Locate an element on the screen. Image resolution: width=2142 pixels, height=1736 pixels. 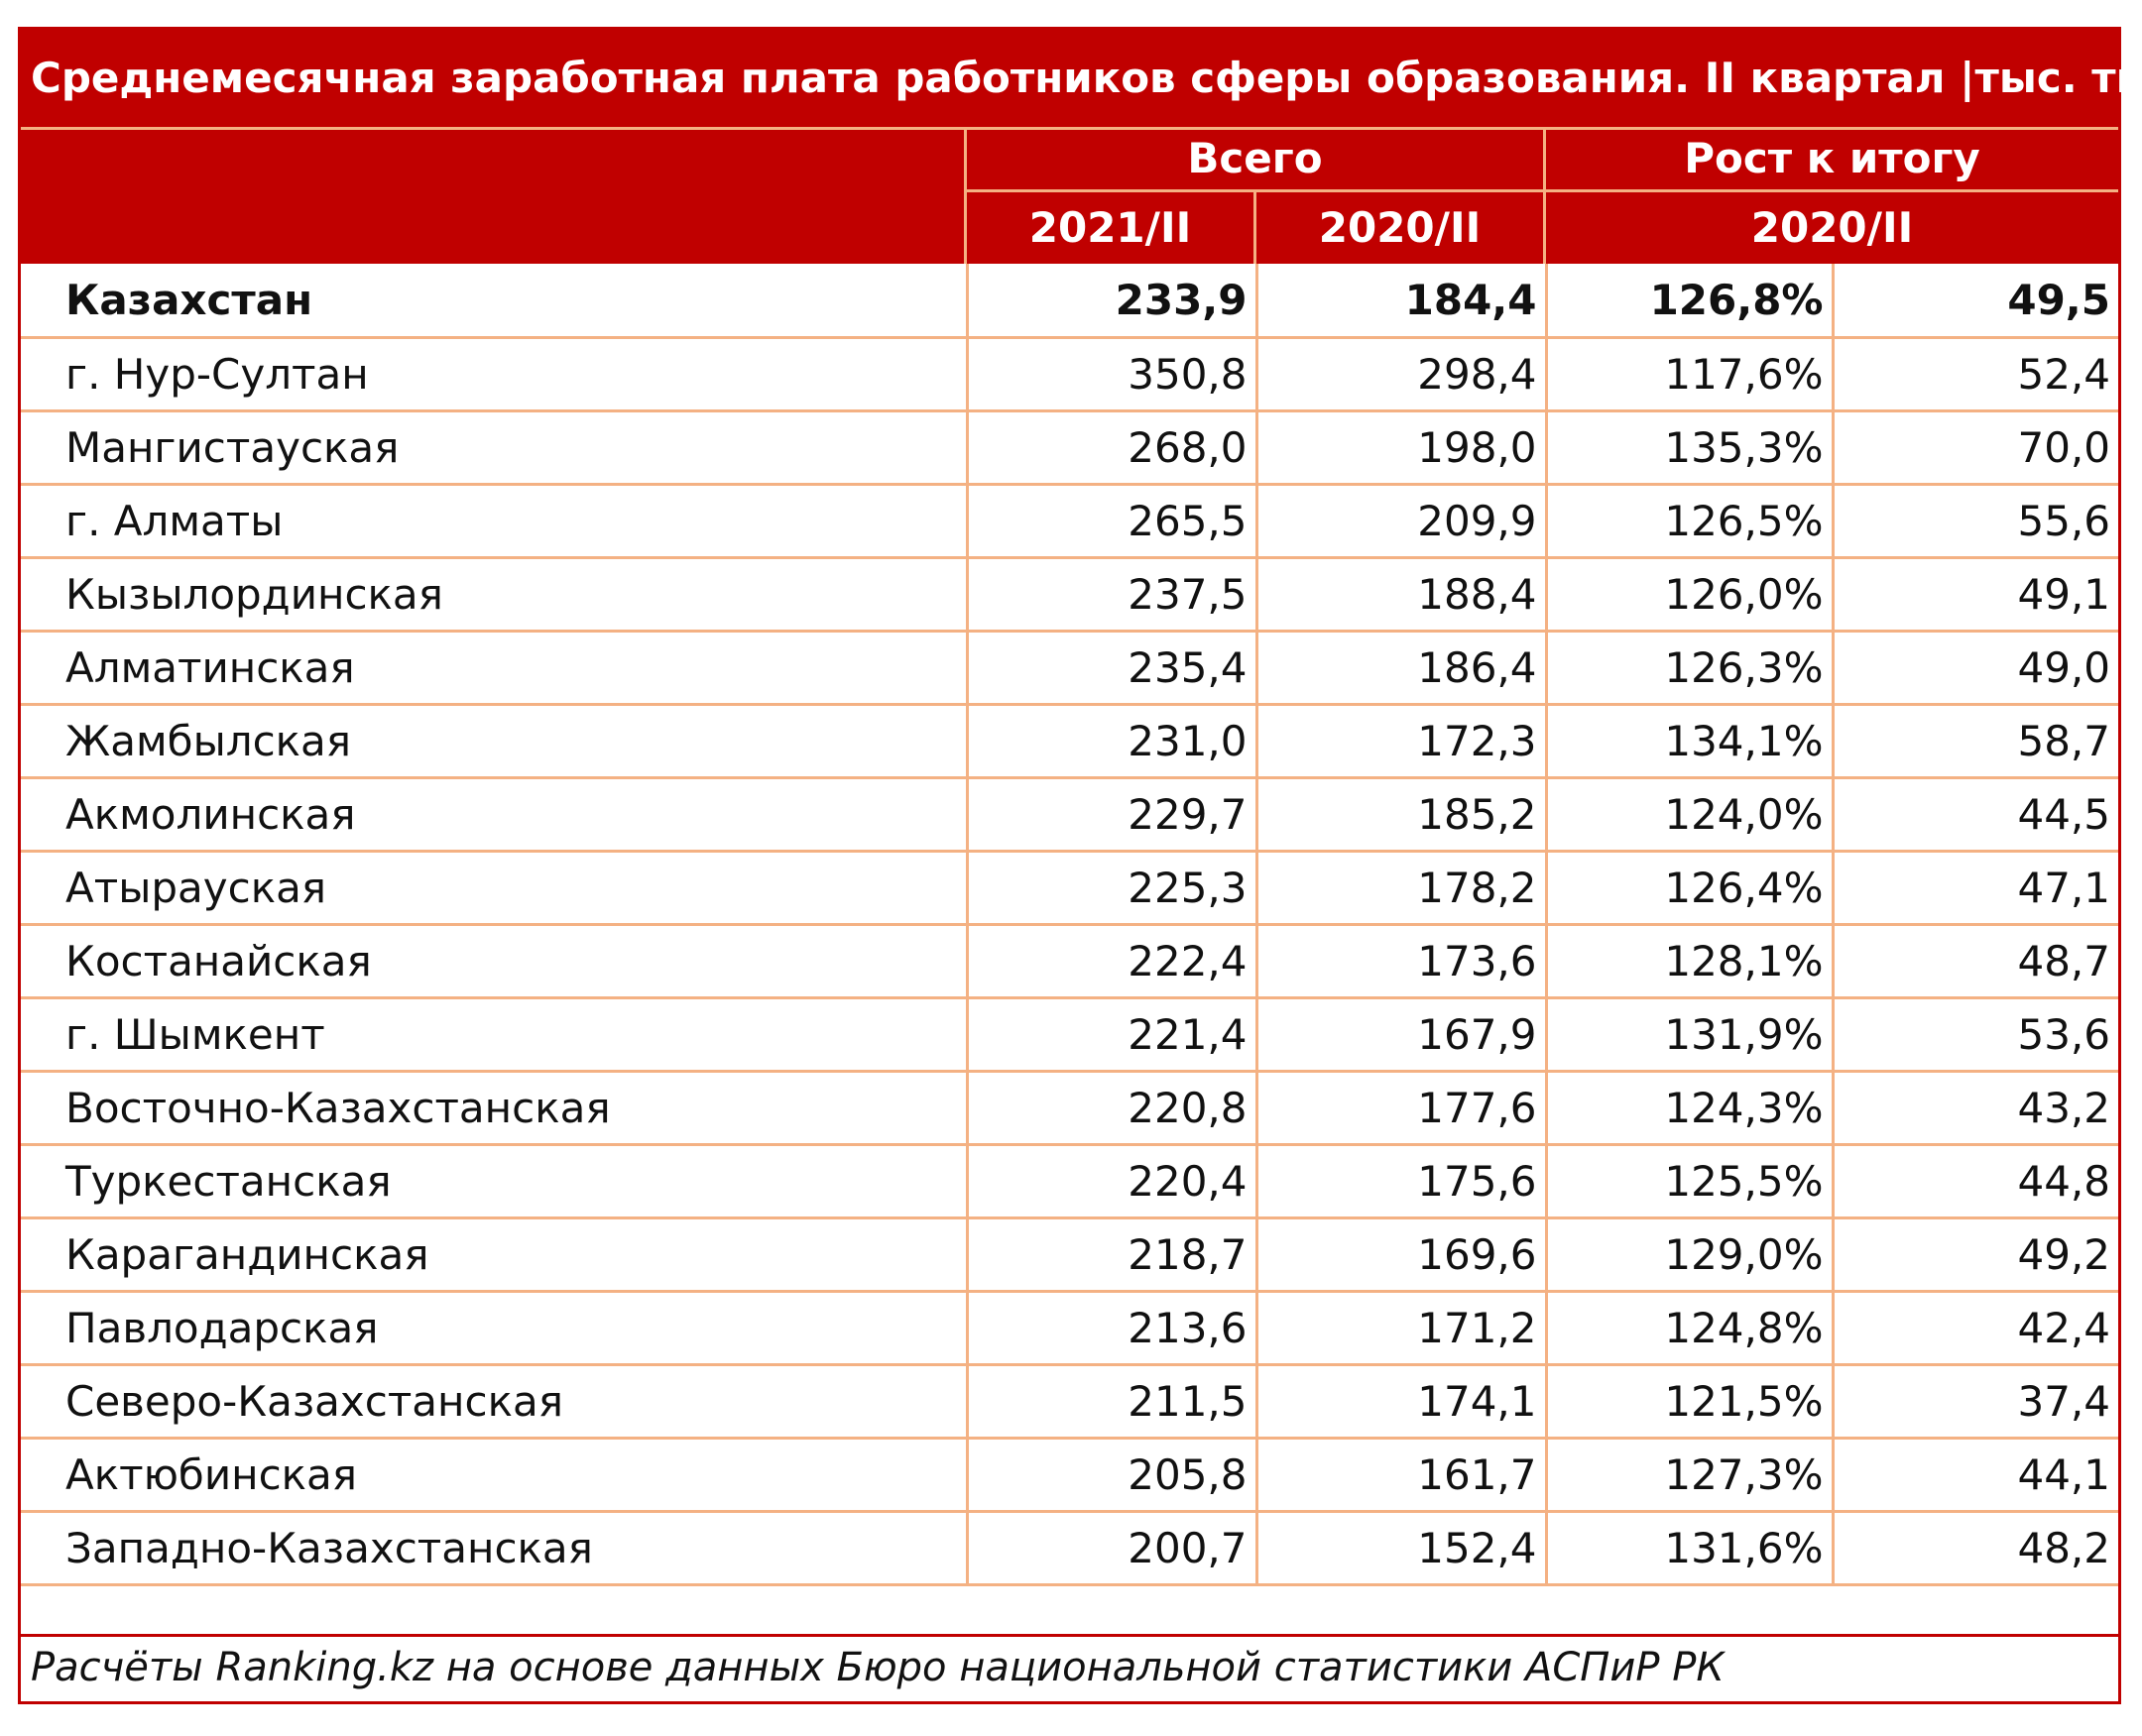
growth-percent-cell: 117,6% is located at coordinates (1690, 374).